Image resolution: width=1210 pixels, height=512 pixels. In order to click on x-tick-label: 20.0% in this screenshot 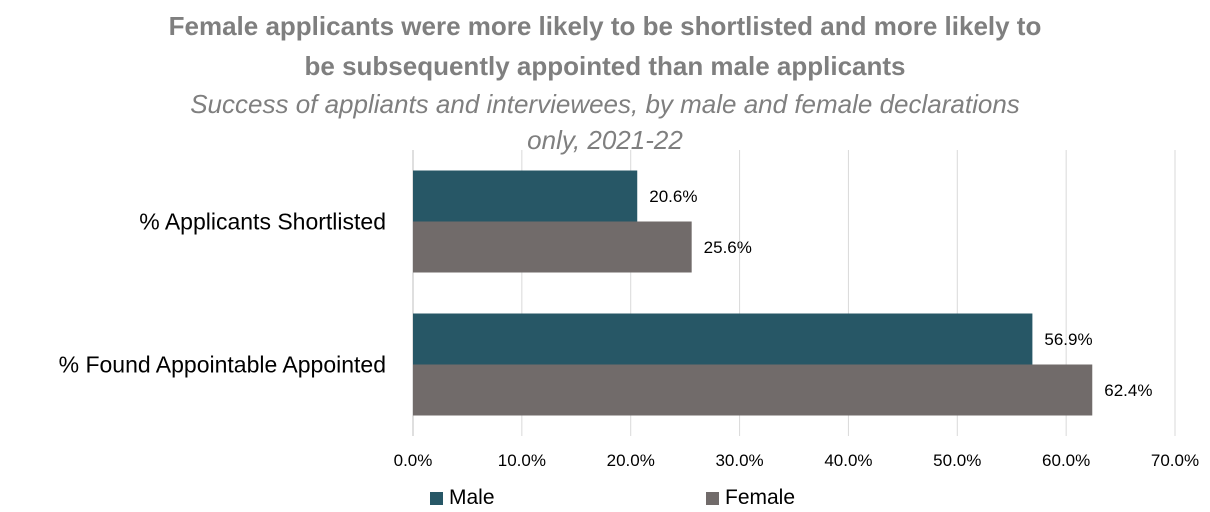, I will do `click(631, 460)`.